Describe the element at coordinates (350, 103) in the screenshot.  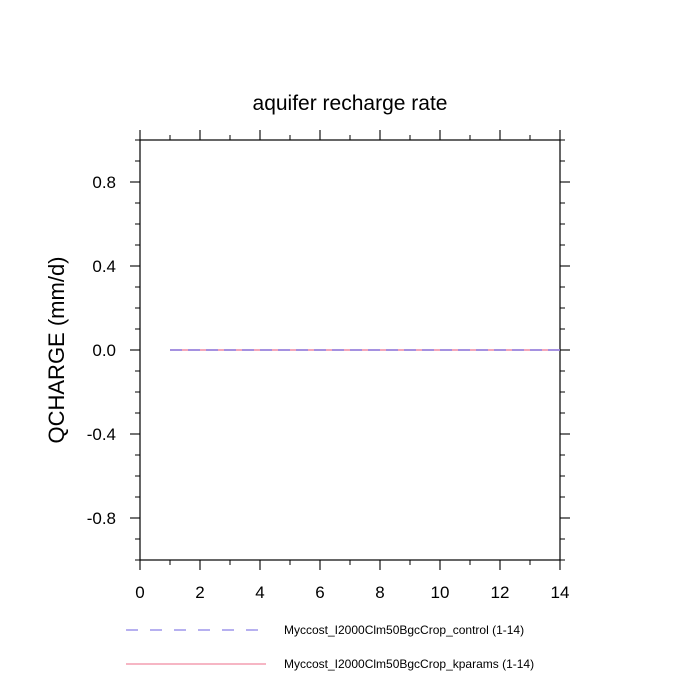
I see `chart-title: aquifer recharge rate` at that location.